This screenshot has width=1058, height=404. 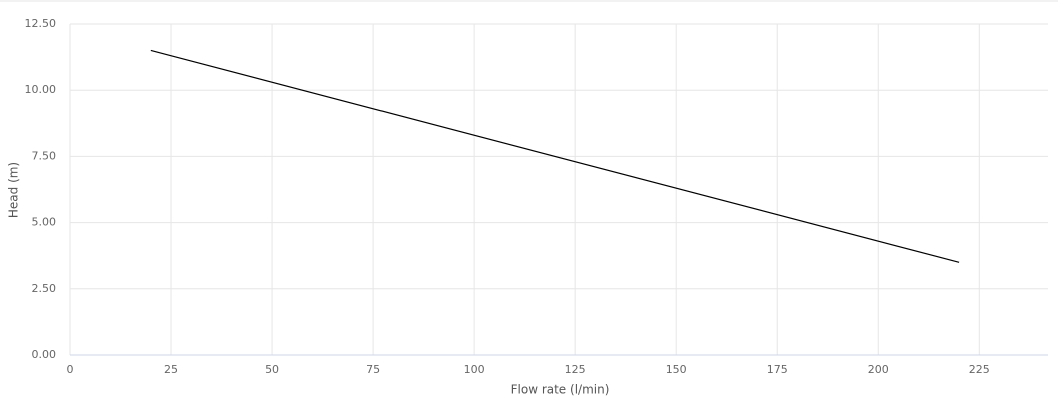 I want to click on y-tick-label: 7.50, so click(x=44, y=155).